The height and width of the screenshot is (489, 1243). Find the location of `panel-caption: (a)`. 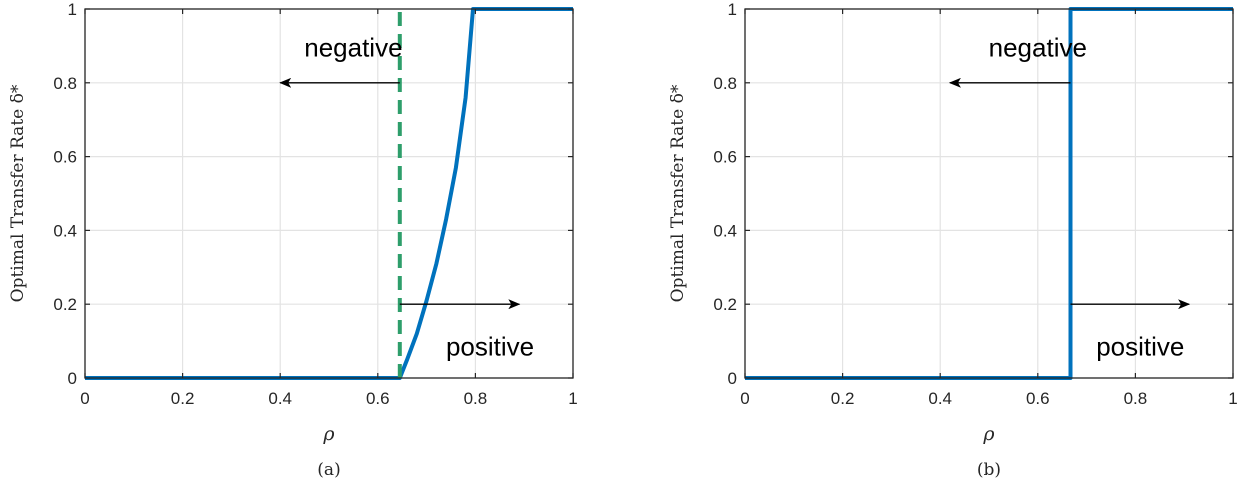

panel-caption: (a) is located at coordinates (328, 470).